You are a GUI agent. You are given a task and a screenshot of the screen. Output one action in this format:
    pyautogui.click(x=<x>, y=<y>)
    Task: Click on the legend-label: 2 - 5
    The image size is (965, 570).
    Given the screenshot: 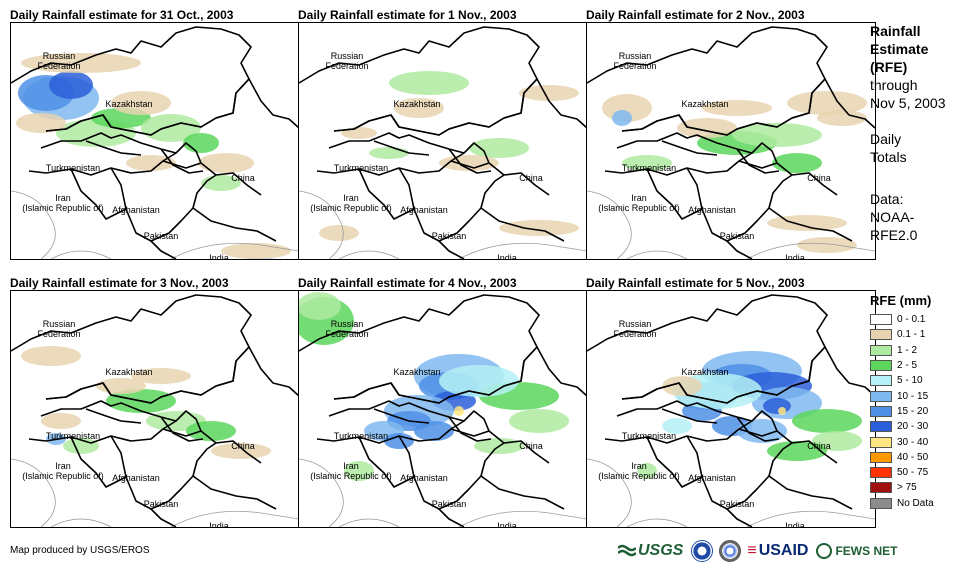 What is the action you would take?
    pyautogui.click(x=907, y=366)
    